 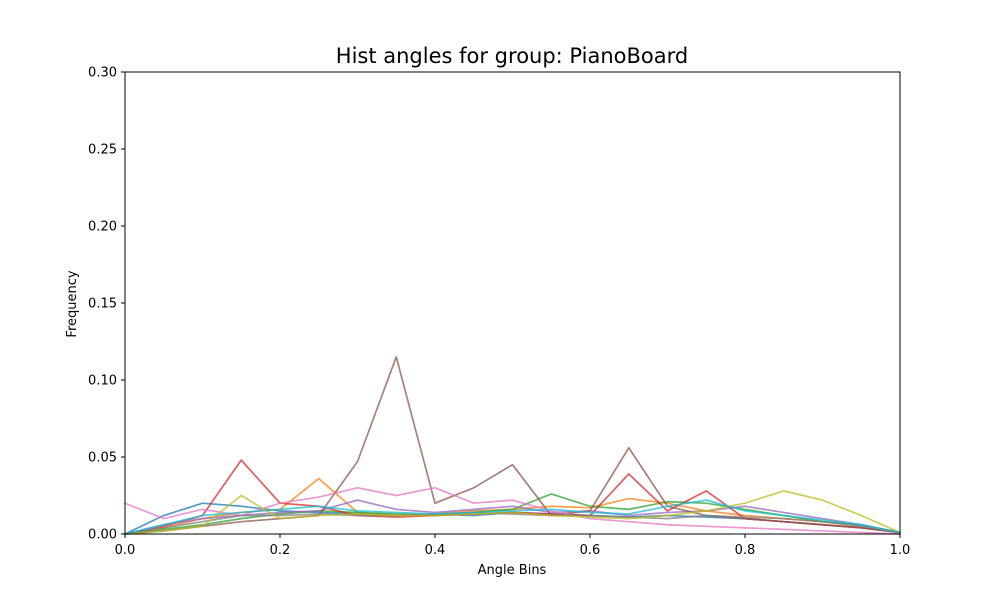 I want to click on x-tick-label: 0.2, so click(x=280, y=550).